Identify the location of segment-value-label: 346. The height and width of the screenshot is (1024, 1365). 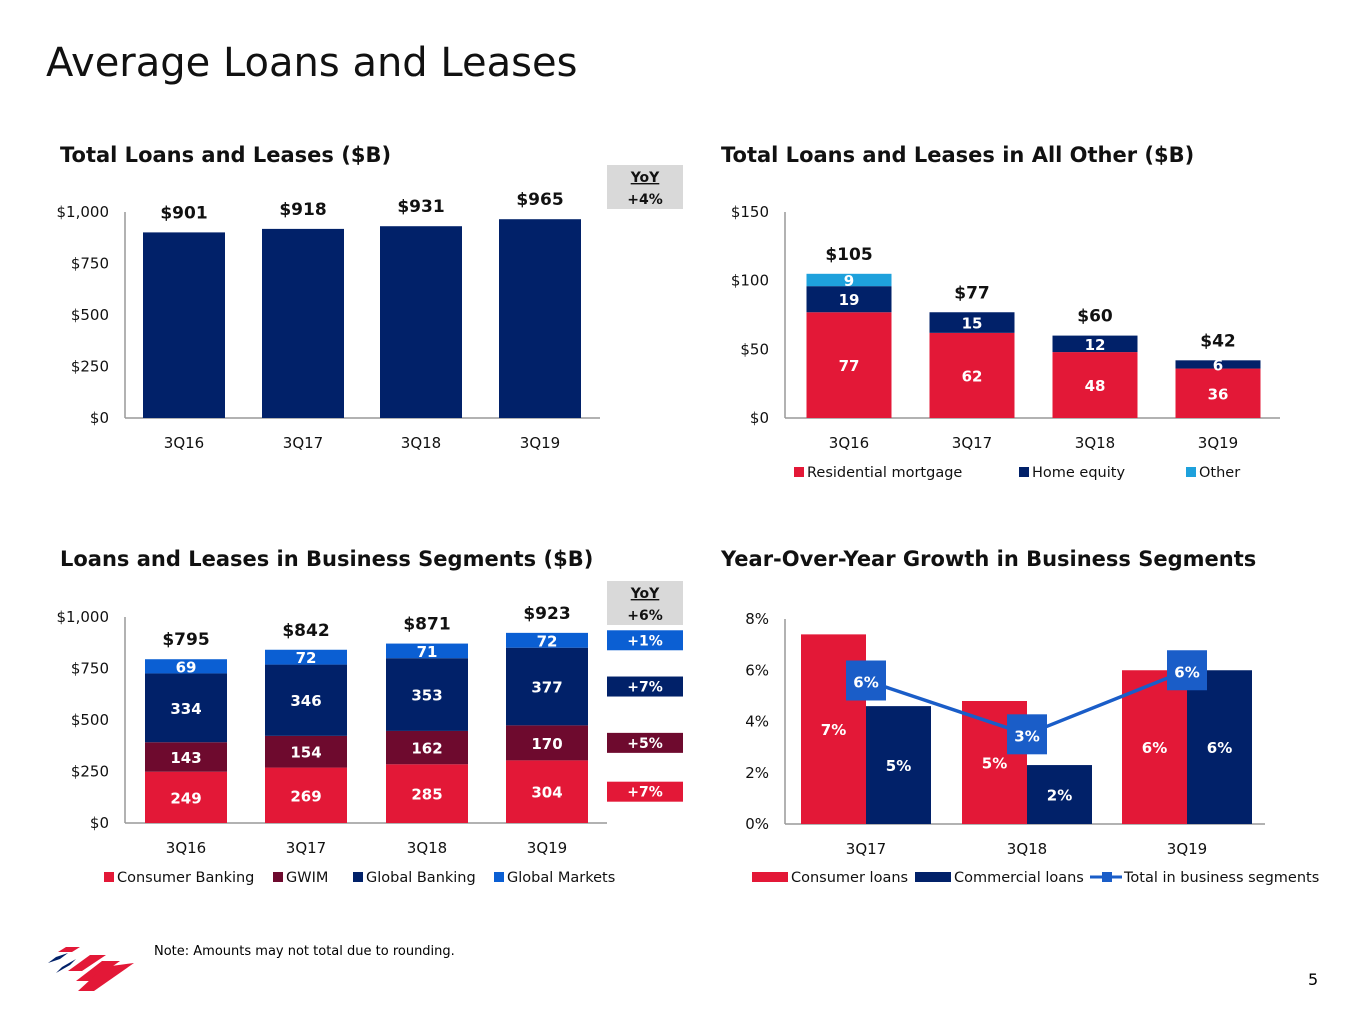
(305, 701).